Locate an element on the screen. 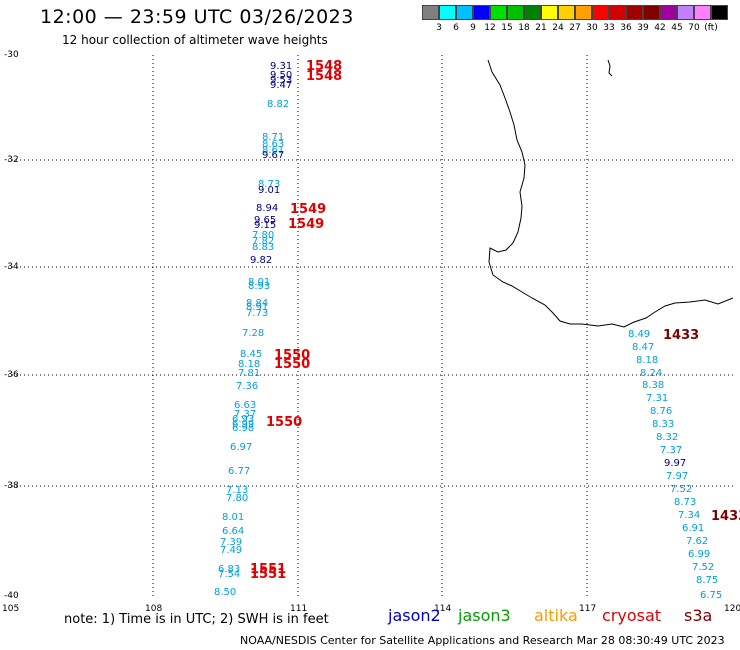 Image resolution: width=740 pixels, height=650 pixels. wave-height-value: 7.97 is located at coordinates (677, 476).